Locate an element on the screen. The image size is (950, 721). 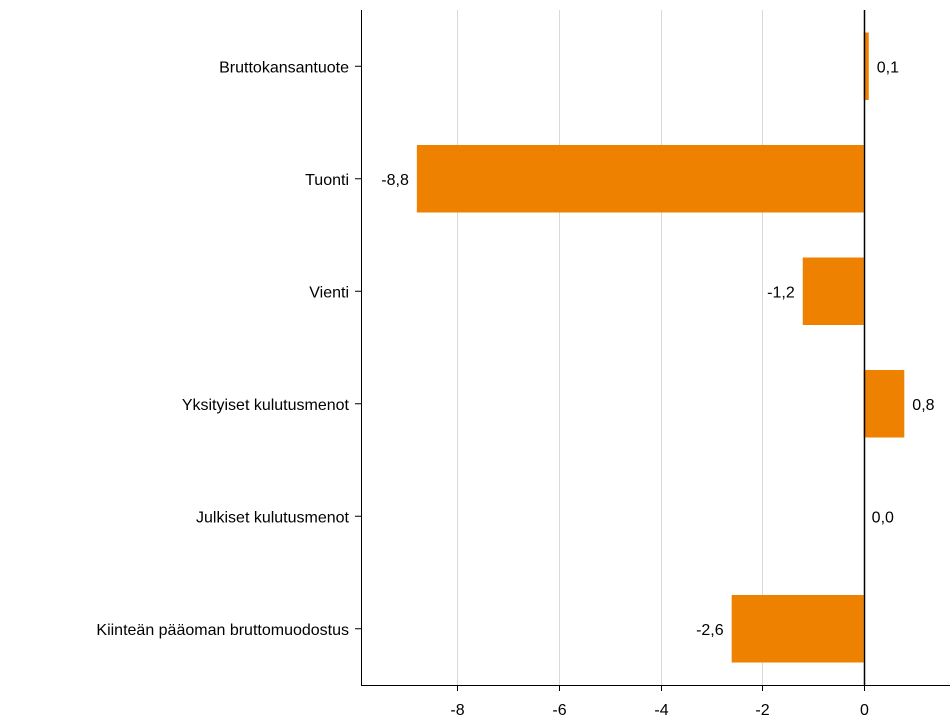
category-label: Tuonti is located at coordinates (327, 180).